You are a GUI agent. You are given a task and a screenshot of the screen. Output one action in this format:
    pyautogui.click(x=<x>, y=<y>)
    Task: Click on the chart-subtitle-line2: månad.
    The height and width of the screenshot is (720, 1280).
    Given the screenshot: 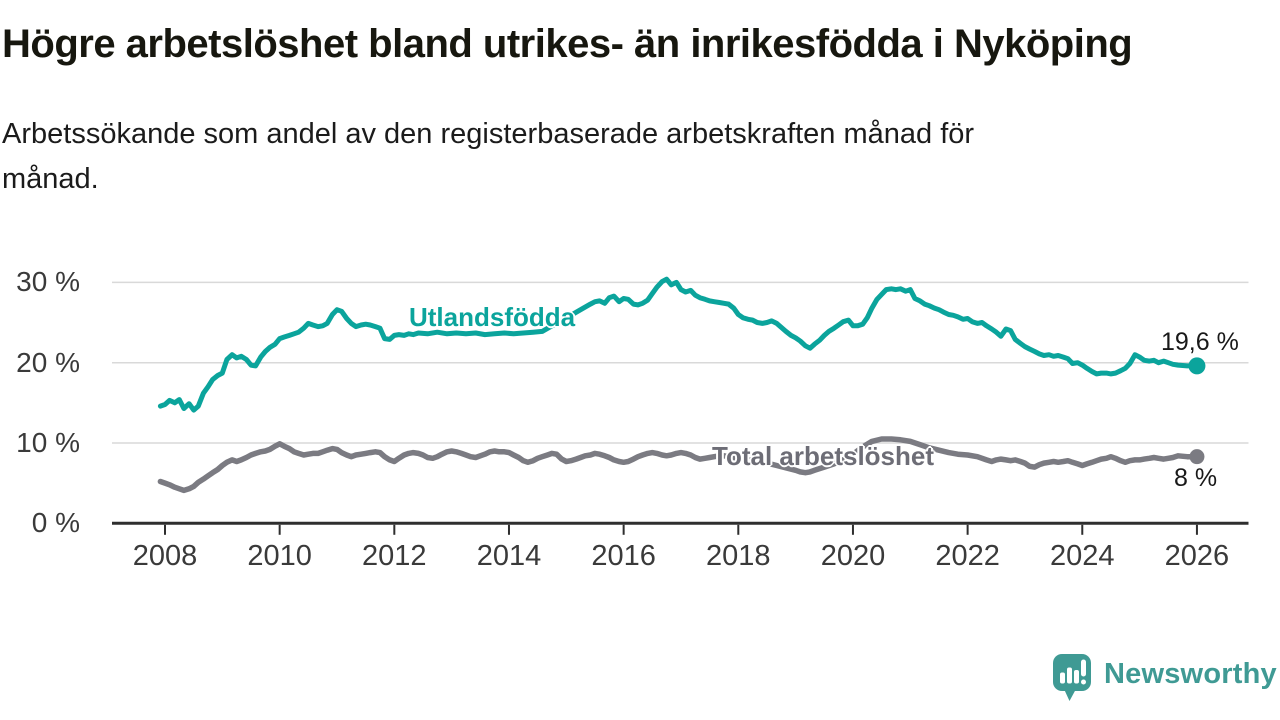 What is the action you would take?
    pyautogui.click(x=50, y=179)
    